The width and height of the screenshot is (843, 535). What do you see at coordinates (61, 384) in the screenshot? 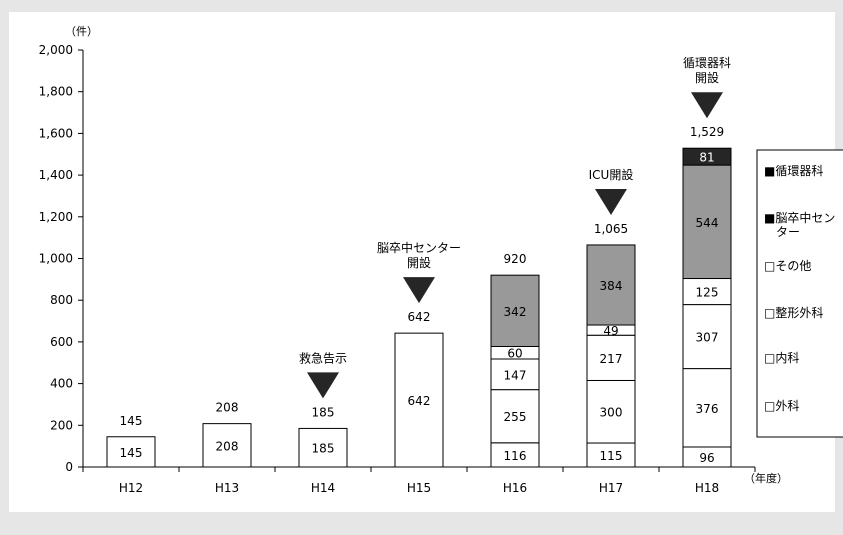
I see `y-tick-label: 400` at bounding box center [61, 384].